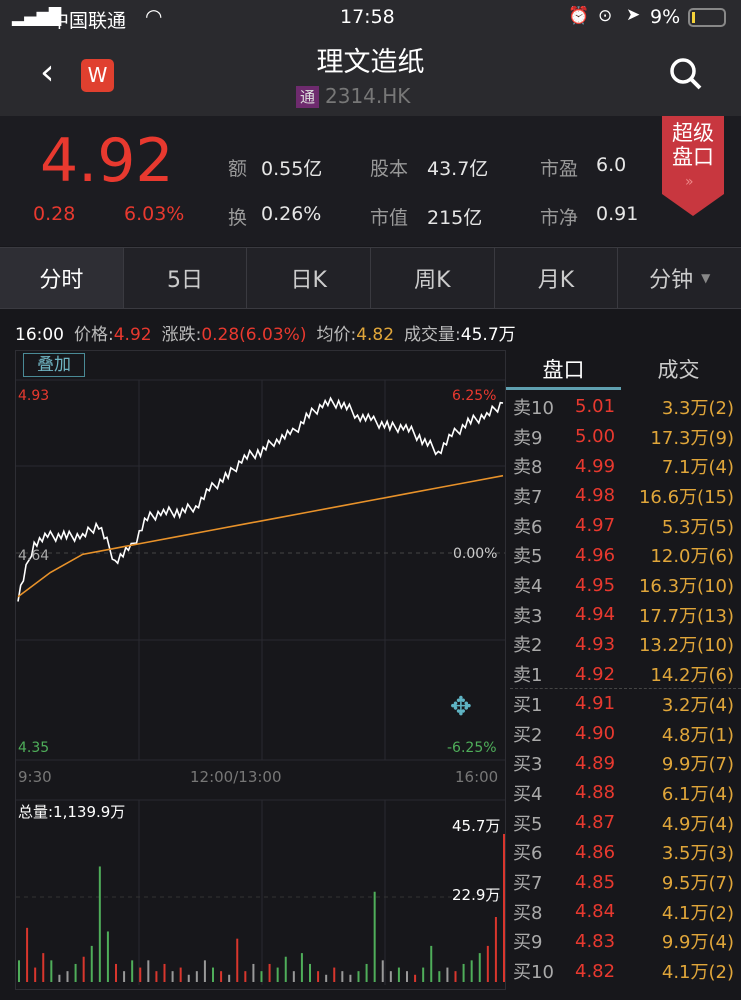 The image size is (741, 1000). Describe the element at coordinates (528, 587) in the screenshot. I see `orderbook-side: 卖4` at that location.